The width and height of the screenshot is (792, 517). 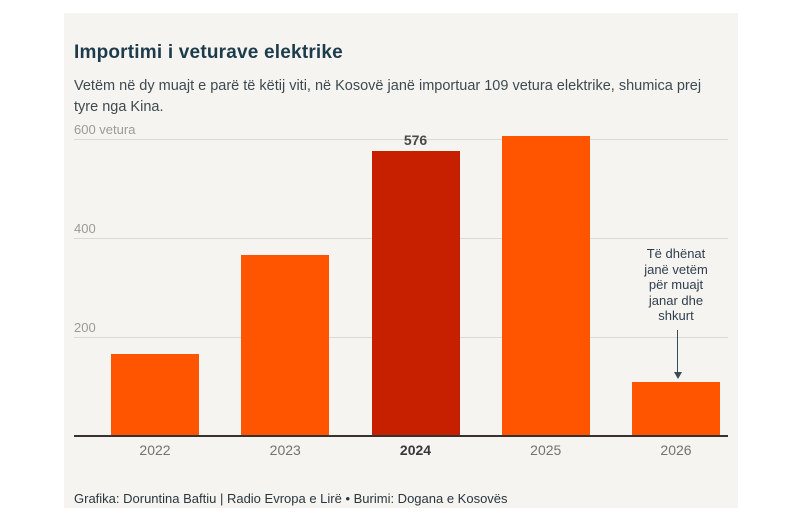 I want to click on x-tick-label-2026: 2026, so click(x=676, y=450).